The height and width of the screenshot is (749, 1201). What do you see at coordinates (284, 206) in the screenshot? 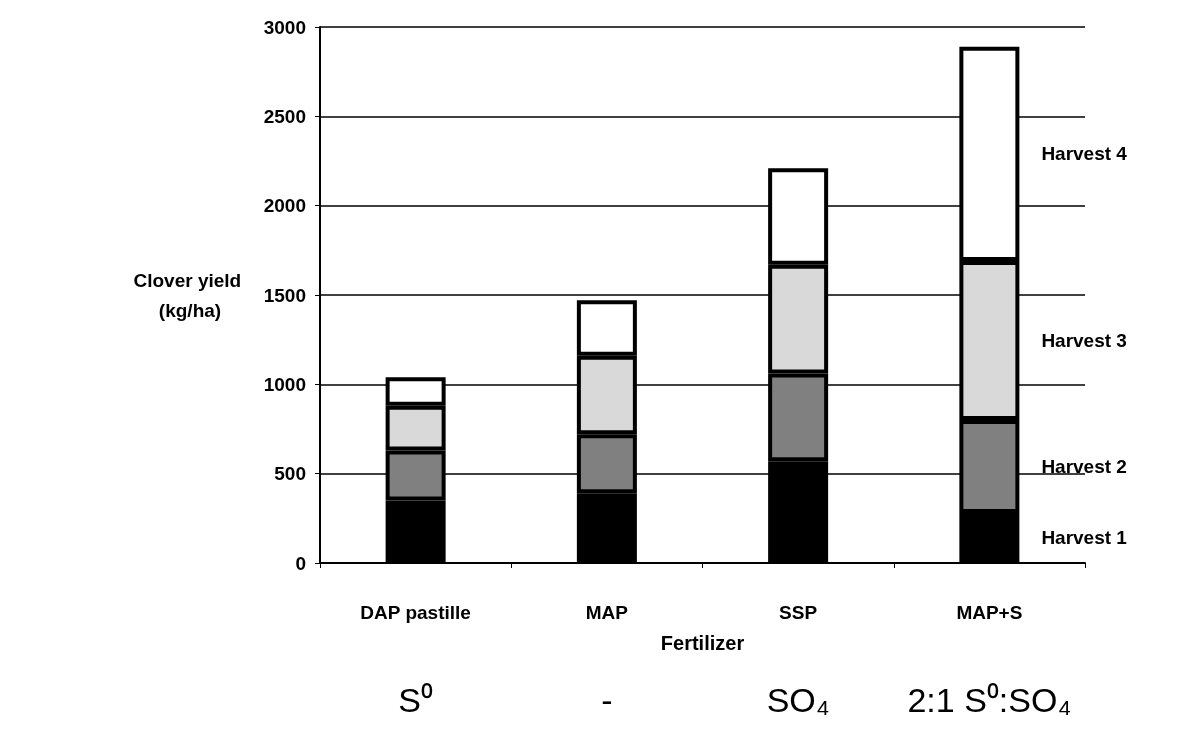
I see `y-tick-label: 2000` at bounding box center [284, 206].